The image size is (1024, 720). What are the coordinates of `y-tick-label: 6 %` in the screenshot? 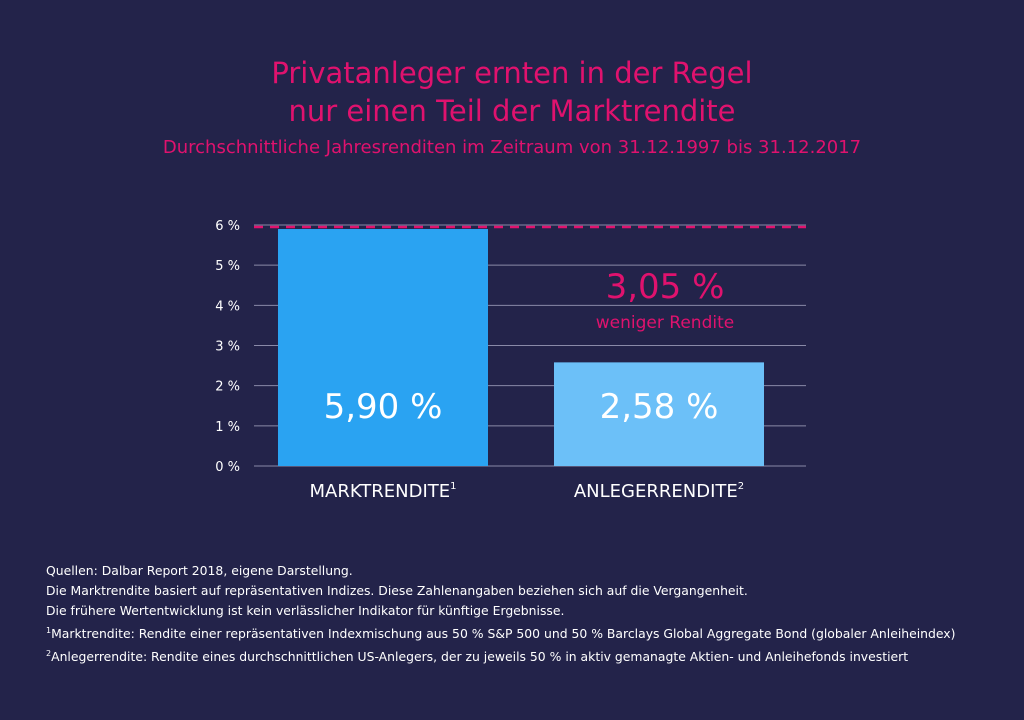 It's located at (227, 226).